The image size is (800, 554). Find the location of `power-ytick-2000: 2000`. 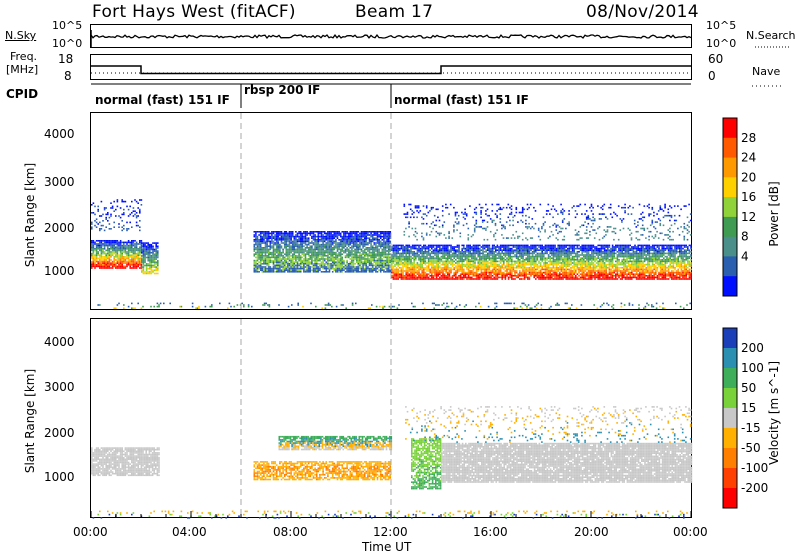

power-ytick-2000: 2000 is located at coordinates (59, 228).